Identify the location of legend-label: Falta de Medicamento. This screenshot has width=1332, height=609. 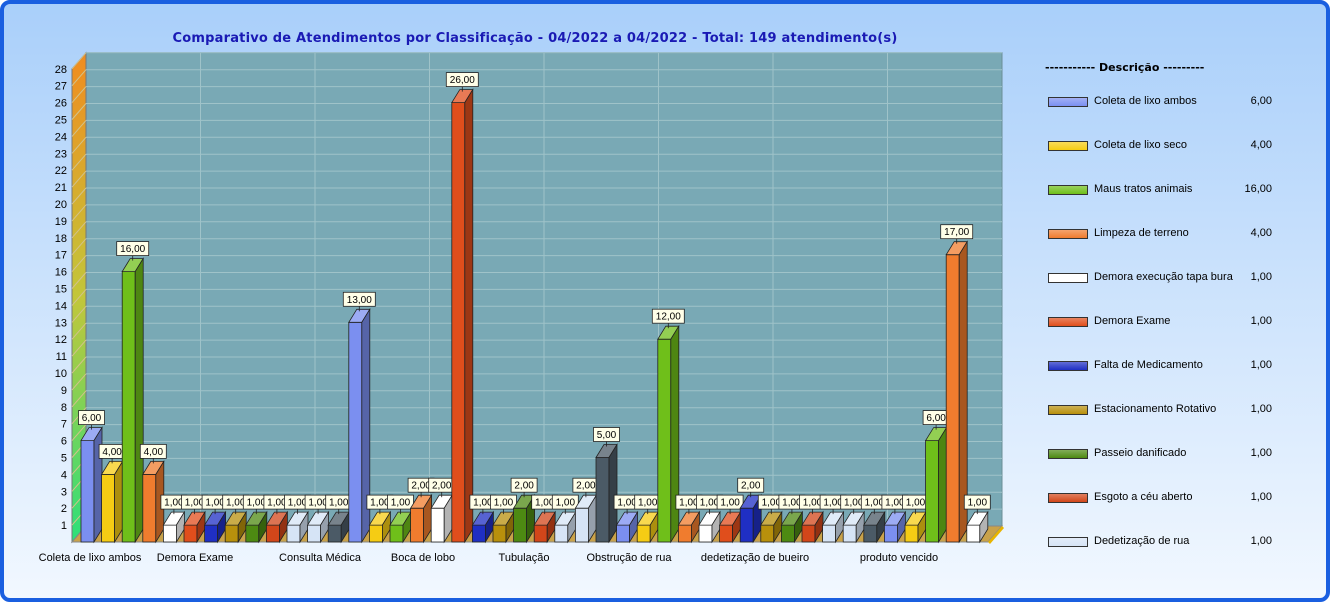
(1148, 365).